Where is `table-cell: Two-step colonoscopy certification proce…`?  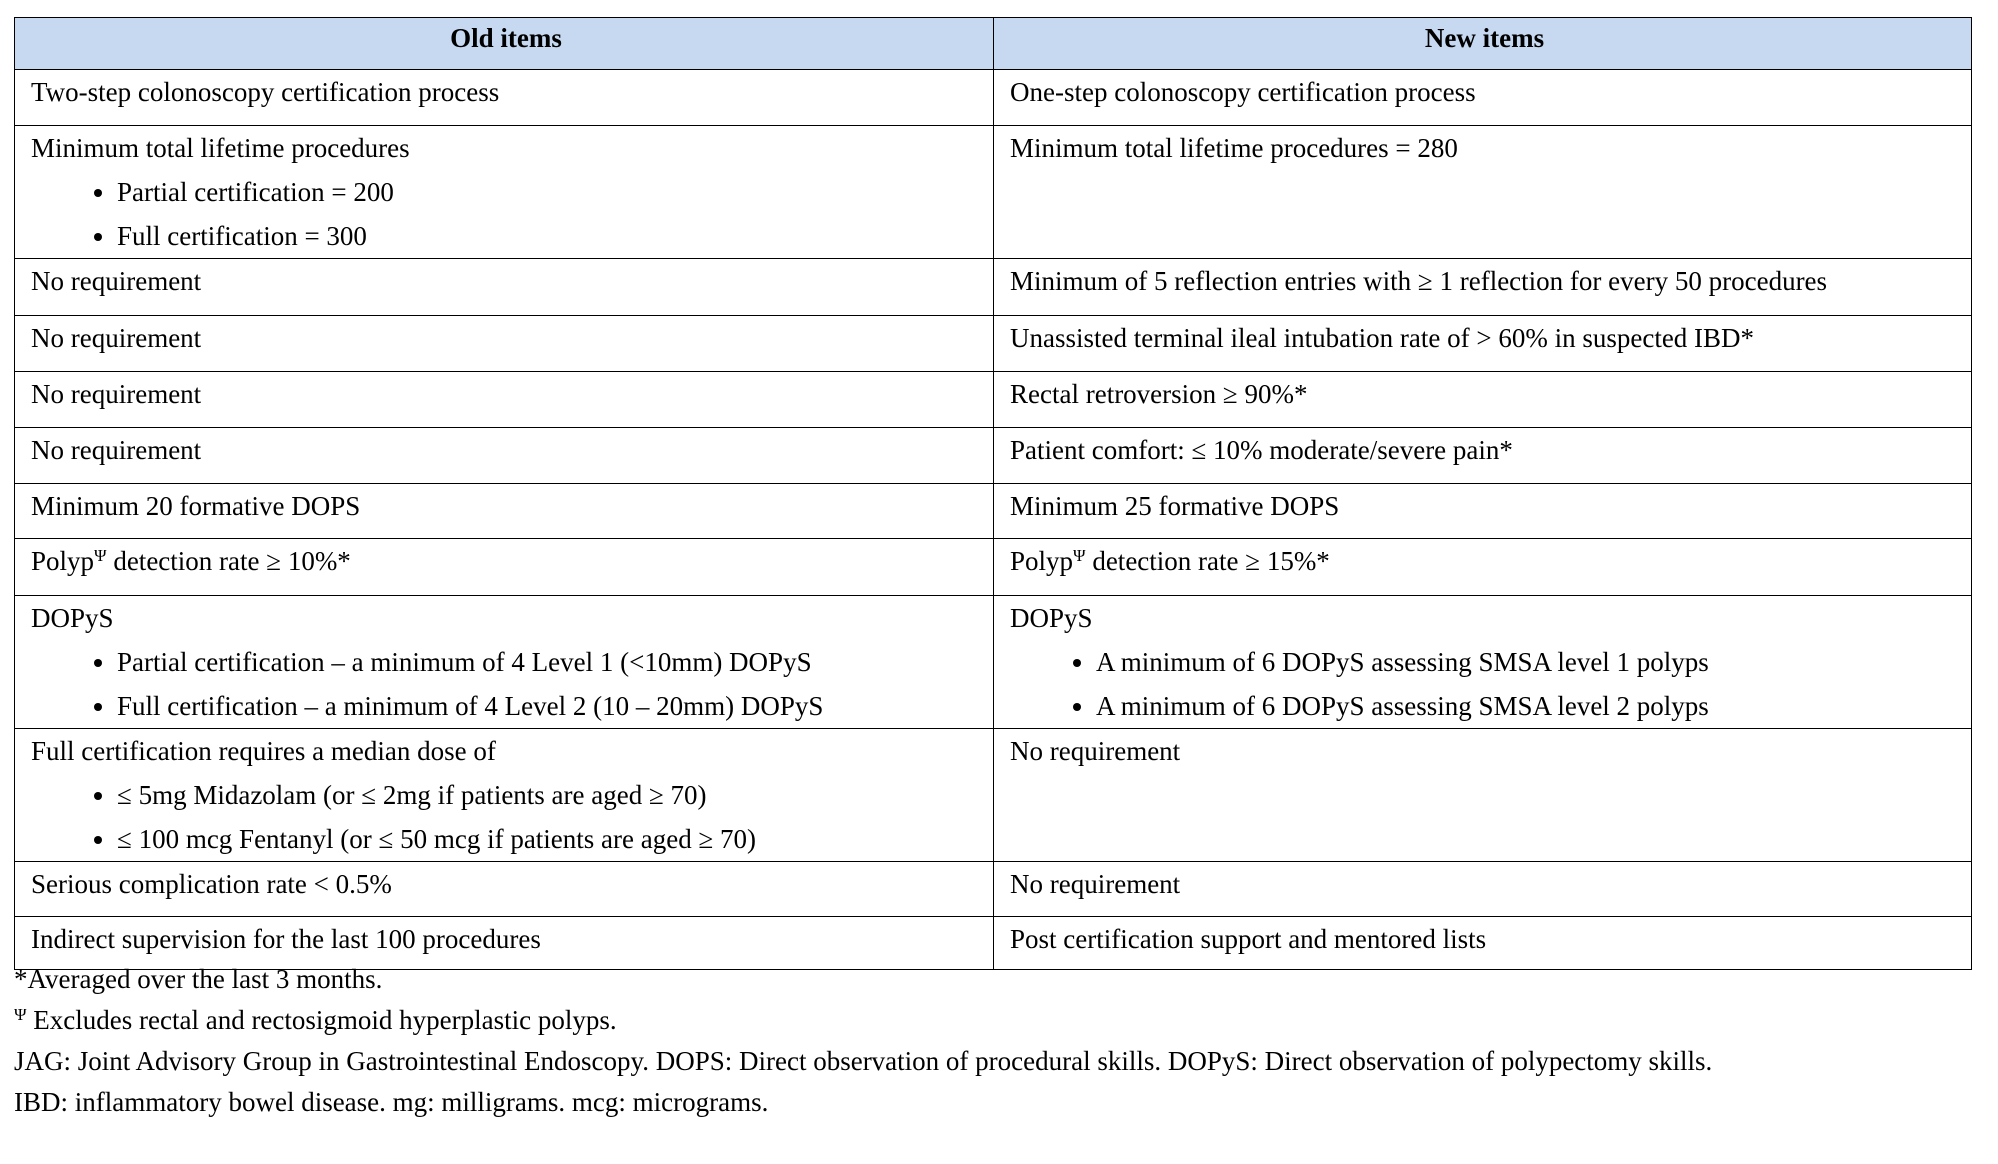
table-cell: Two-step colonoscopy certification proce… is located at coordinates (504, 97).